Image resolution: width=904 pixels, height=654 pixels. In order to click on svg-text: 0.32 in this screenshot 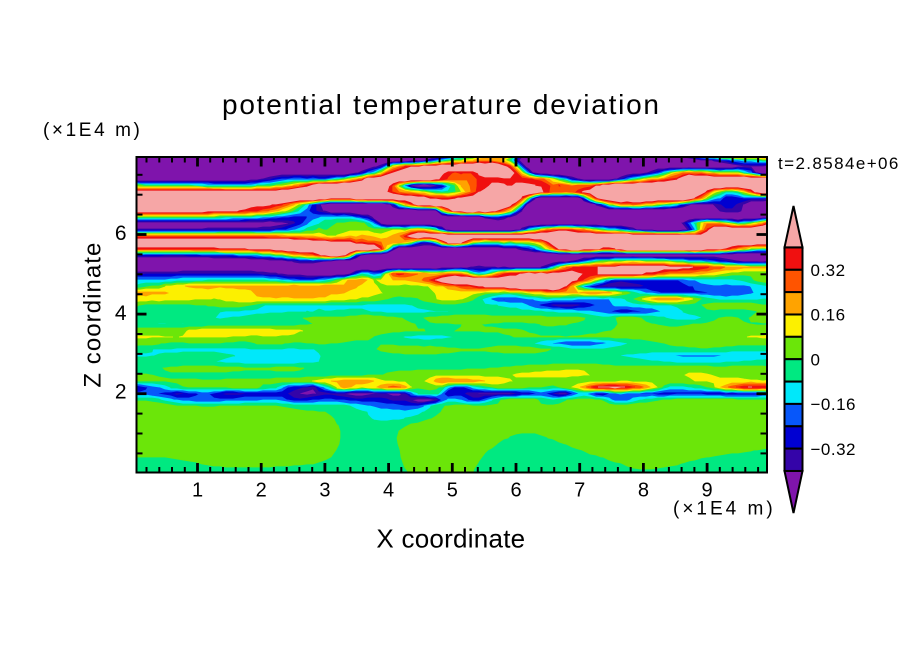, I will do `click(828, 270)`.